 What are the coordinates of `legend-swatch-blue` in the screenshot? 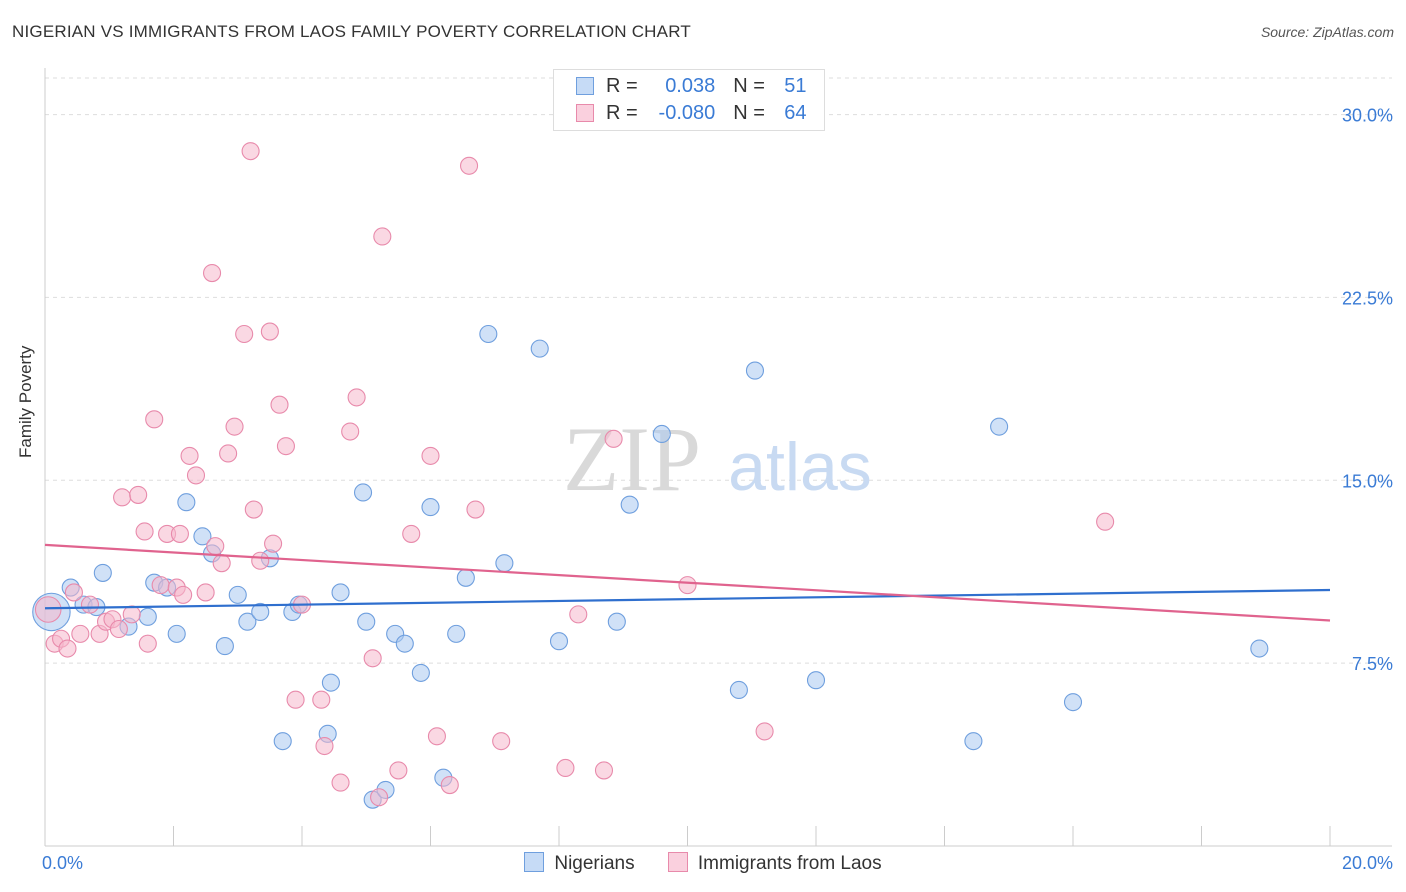 It's located at (585, 86).